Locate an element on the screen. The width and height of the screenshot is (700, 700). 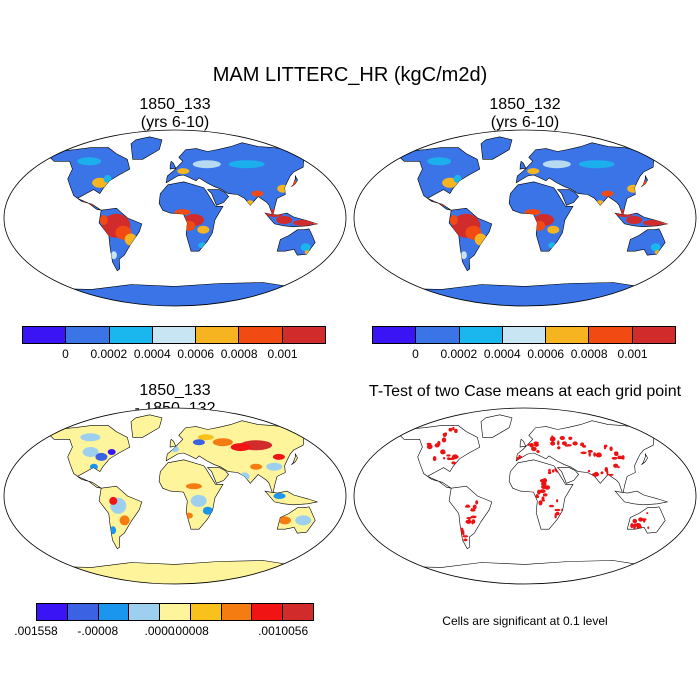
colorbar-top-right is located at coordinates (524, 335).